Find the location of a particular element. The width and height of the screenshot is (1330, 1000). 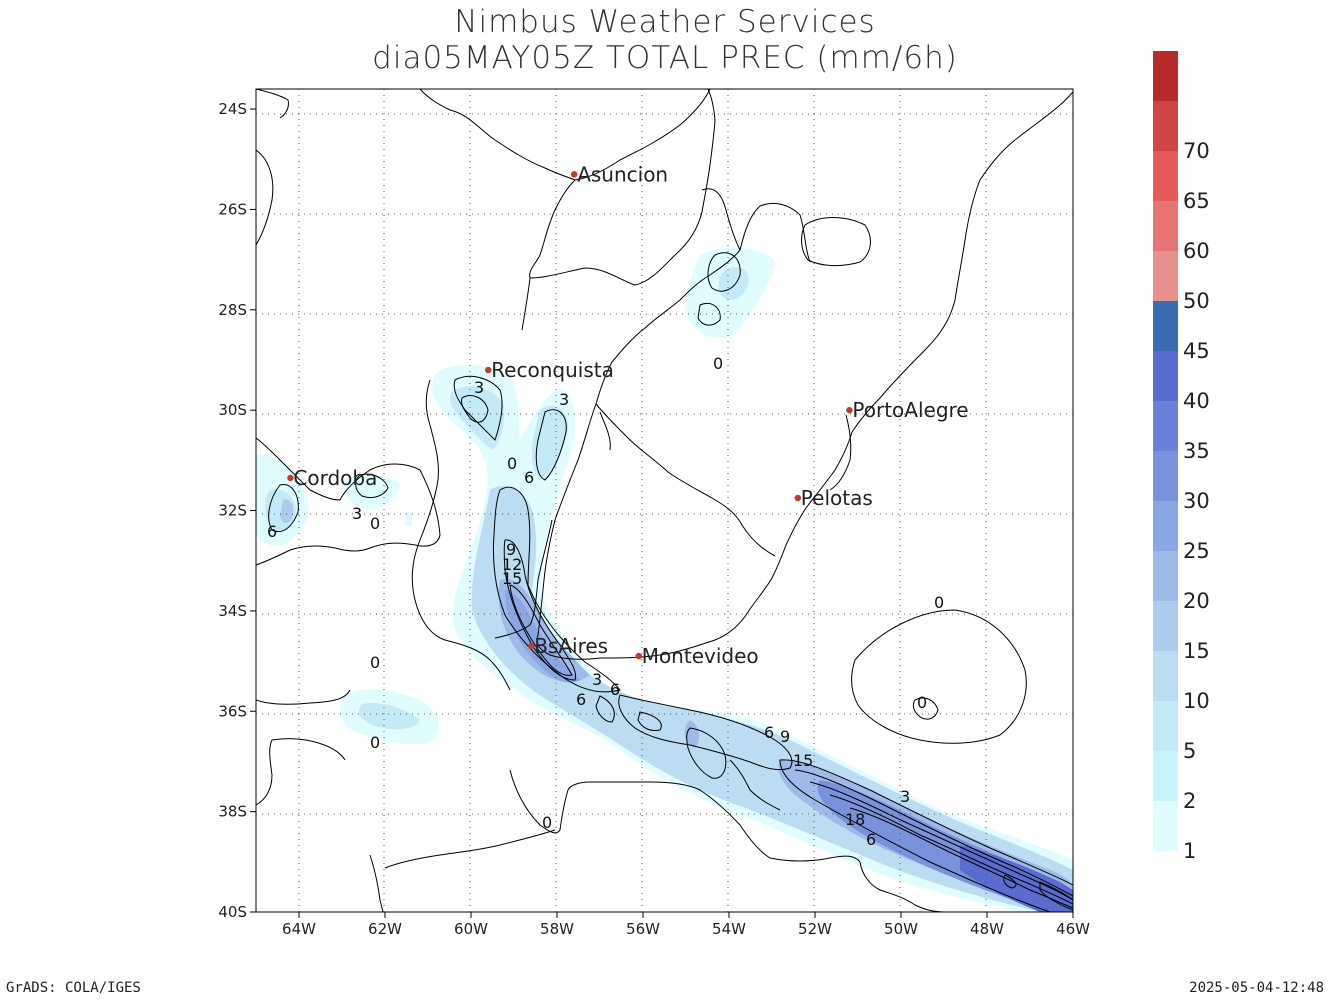

lat-tick-label: 40S is located at coordinates (232, 912).